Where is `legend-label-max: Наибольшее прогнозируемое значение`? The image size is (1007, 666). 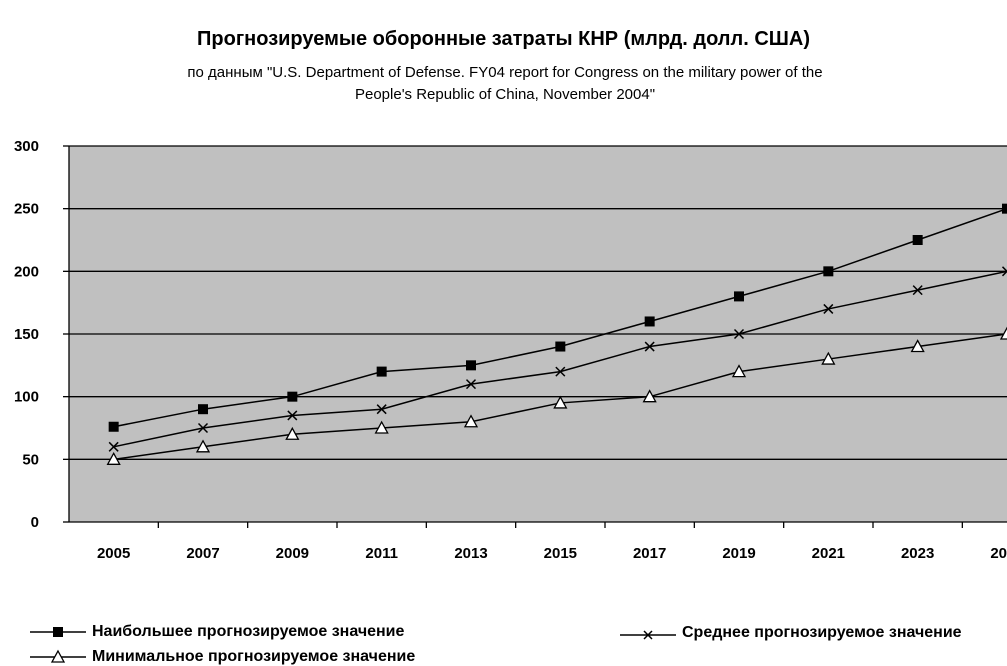
legend-label-max: Наибольшее прогнозируемое значение is located at coordinates (248, 631).